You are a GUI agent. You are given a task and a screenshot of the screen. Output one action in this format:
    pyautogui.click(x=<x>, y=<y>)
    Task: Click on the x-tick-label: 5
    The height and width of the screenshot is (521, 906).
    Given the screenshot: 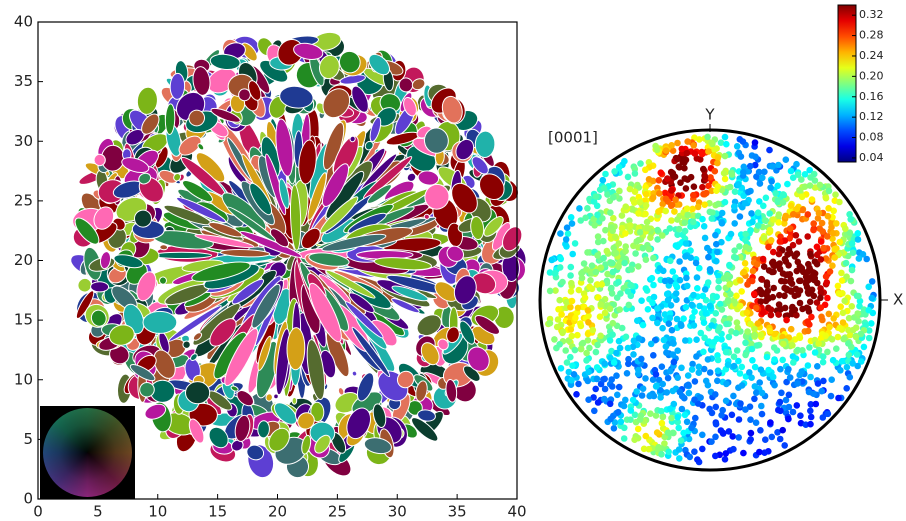 What is the action you would take?
    pyautogui.click(x=98, y=512)
    